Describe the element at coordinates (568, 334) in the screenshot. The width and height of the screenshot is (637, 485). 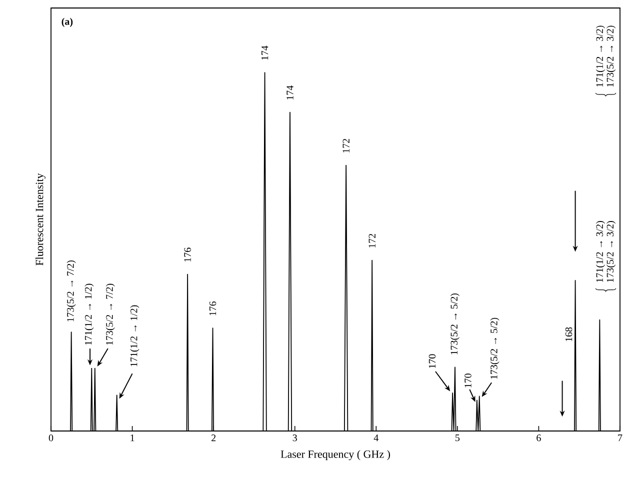
I see `annotation: 168` at that location.